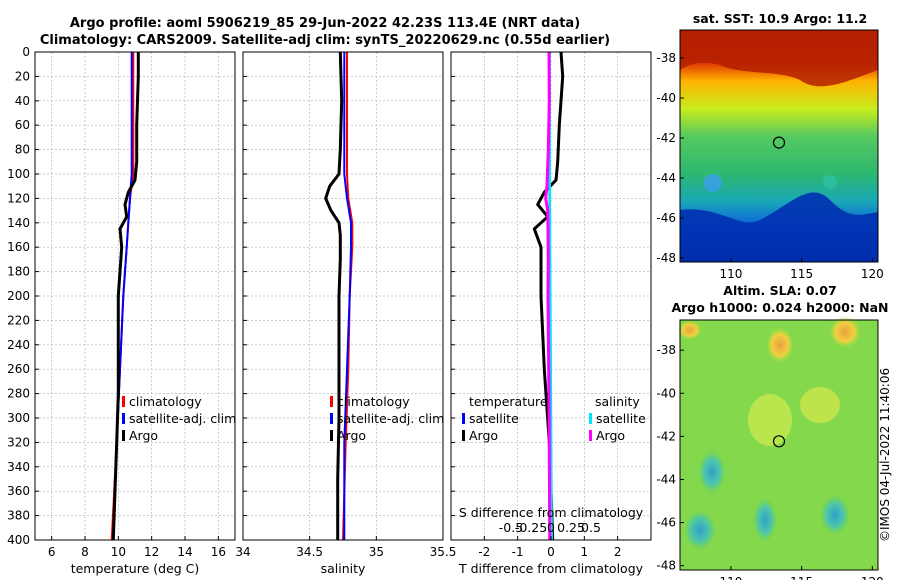 The image size is (900, 580). I want to click on x-tick-label: 14, so click(184, 552).